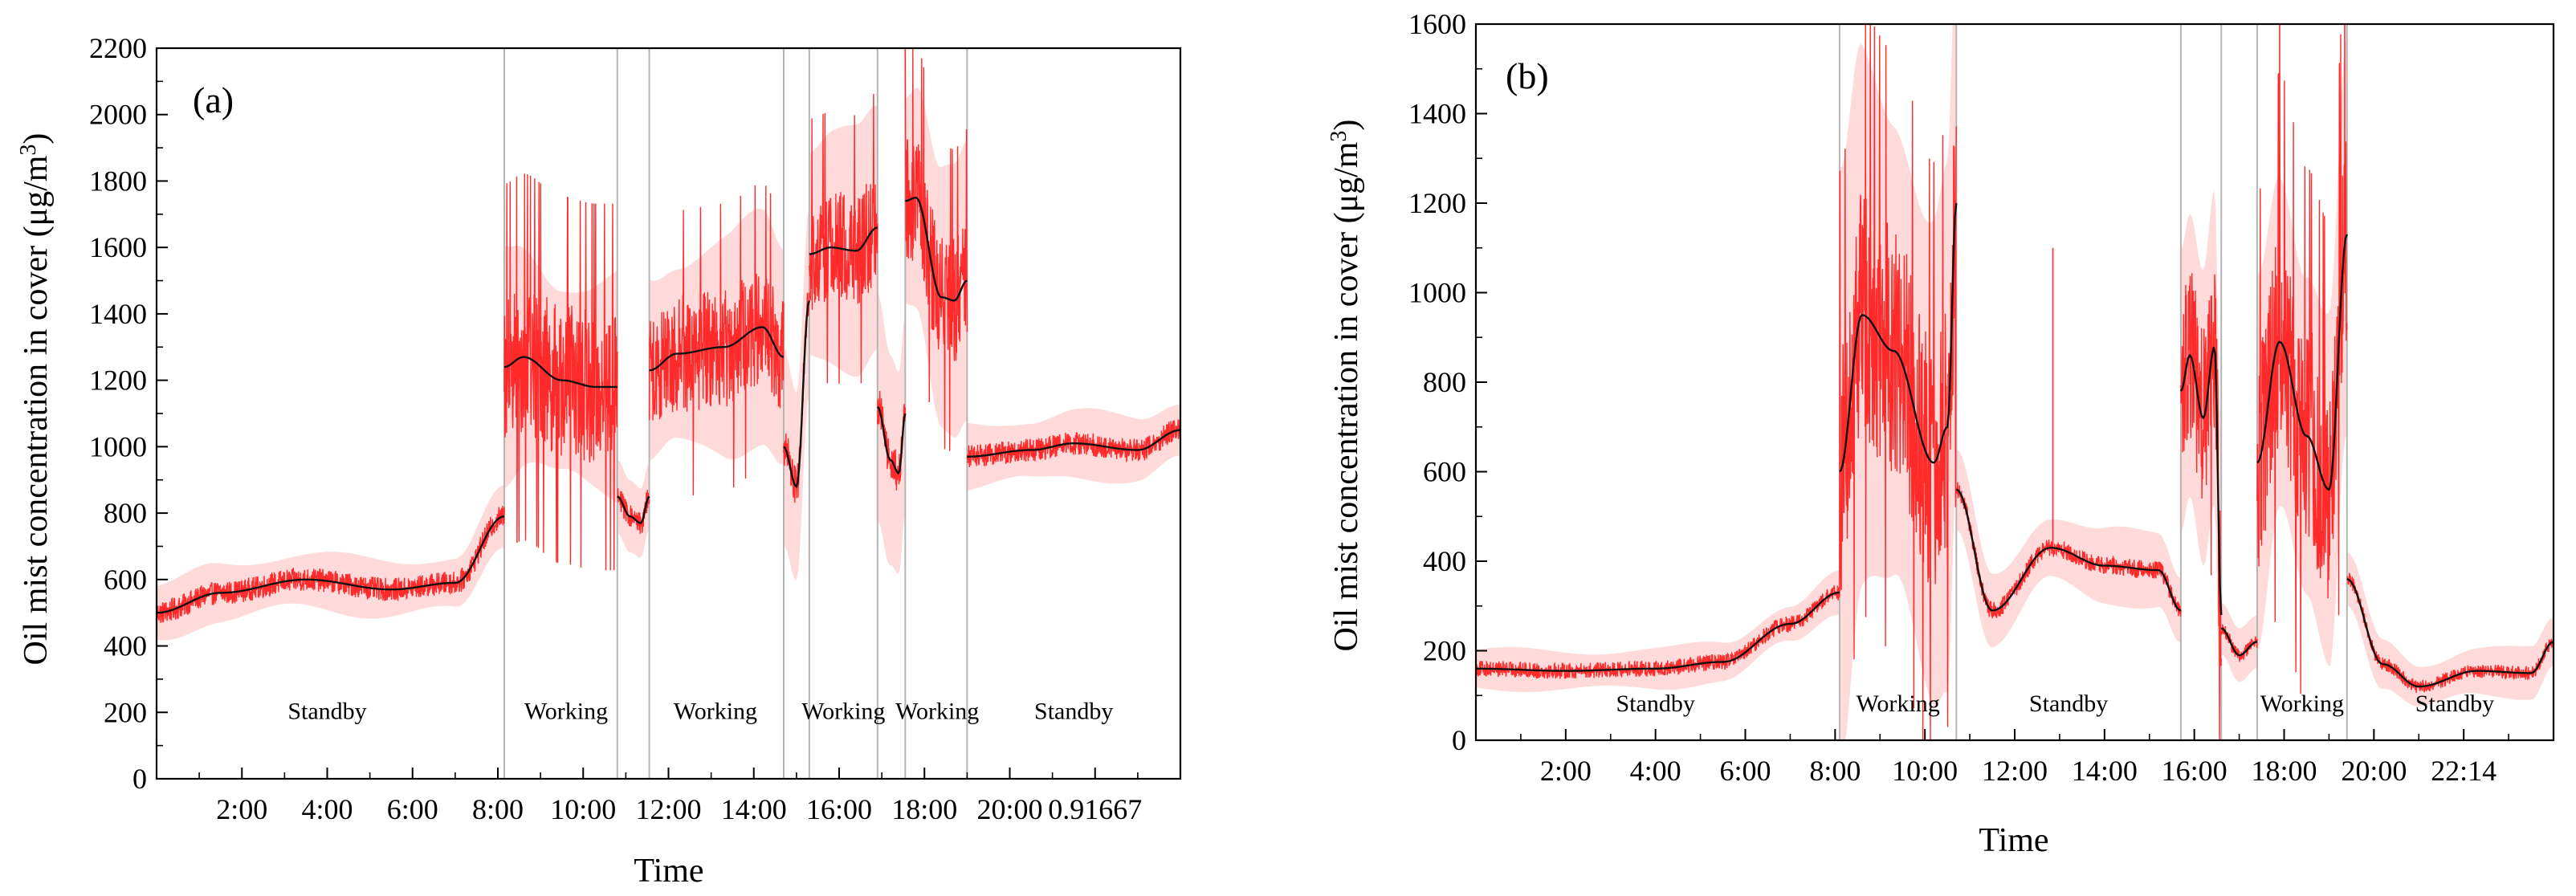 This screenshot has height=896, width=2576. Describe the element at coordinates (118, 381) in the screenshot. I see `y-tick-label: 1200` at that location.